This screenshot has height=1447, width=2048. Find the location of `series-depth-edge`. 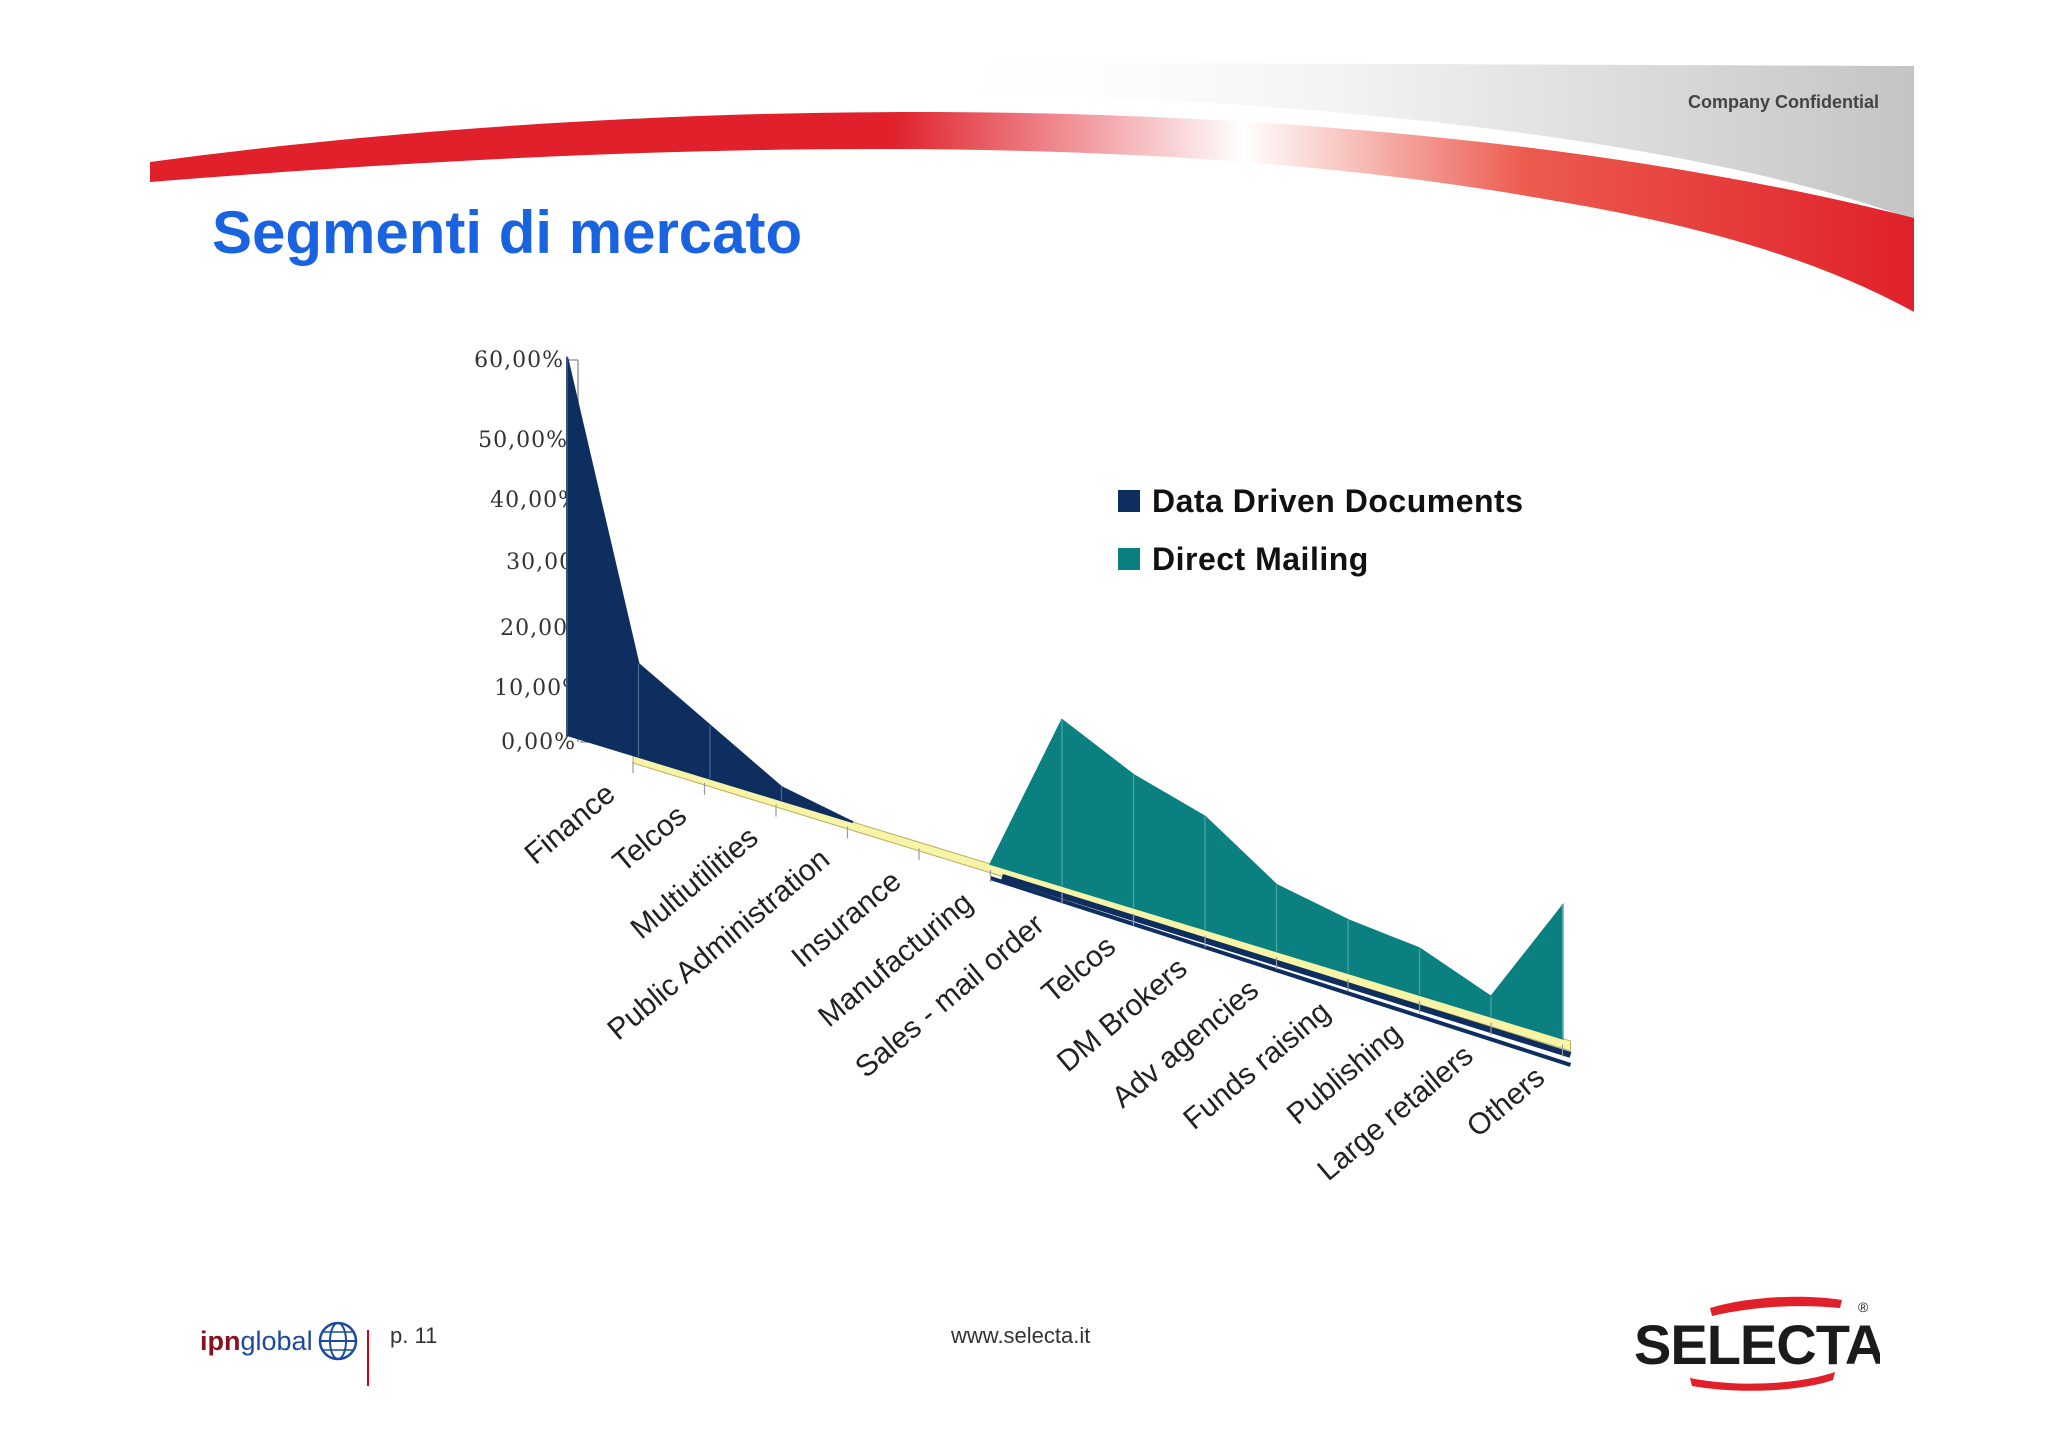

series-depth-edge is located at coordinates (1280, 971).